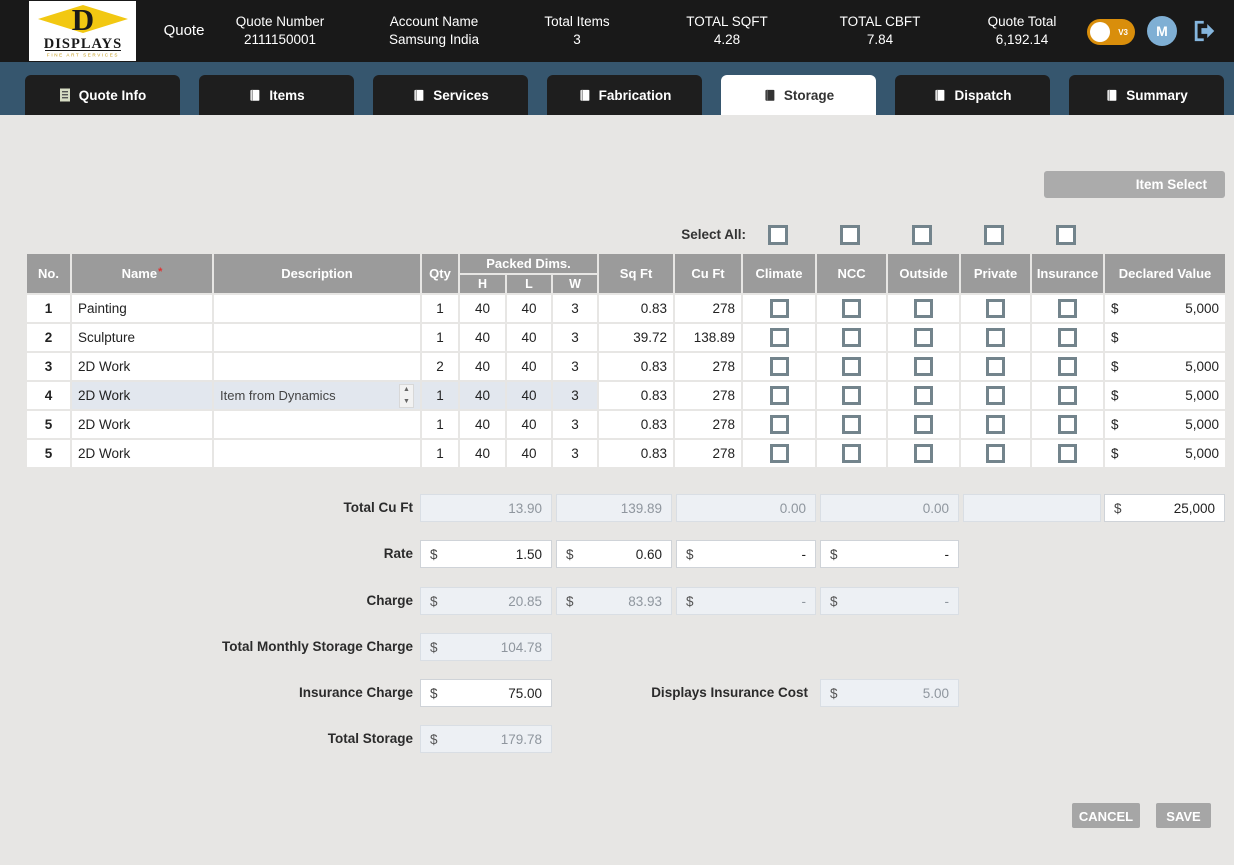 The image size is (1234, 865). Describe the element at coordinates (1202, 31) in the screenshot. I see `logout-button` at that location.